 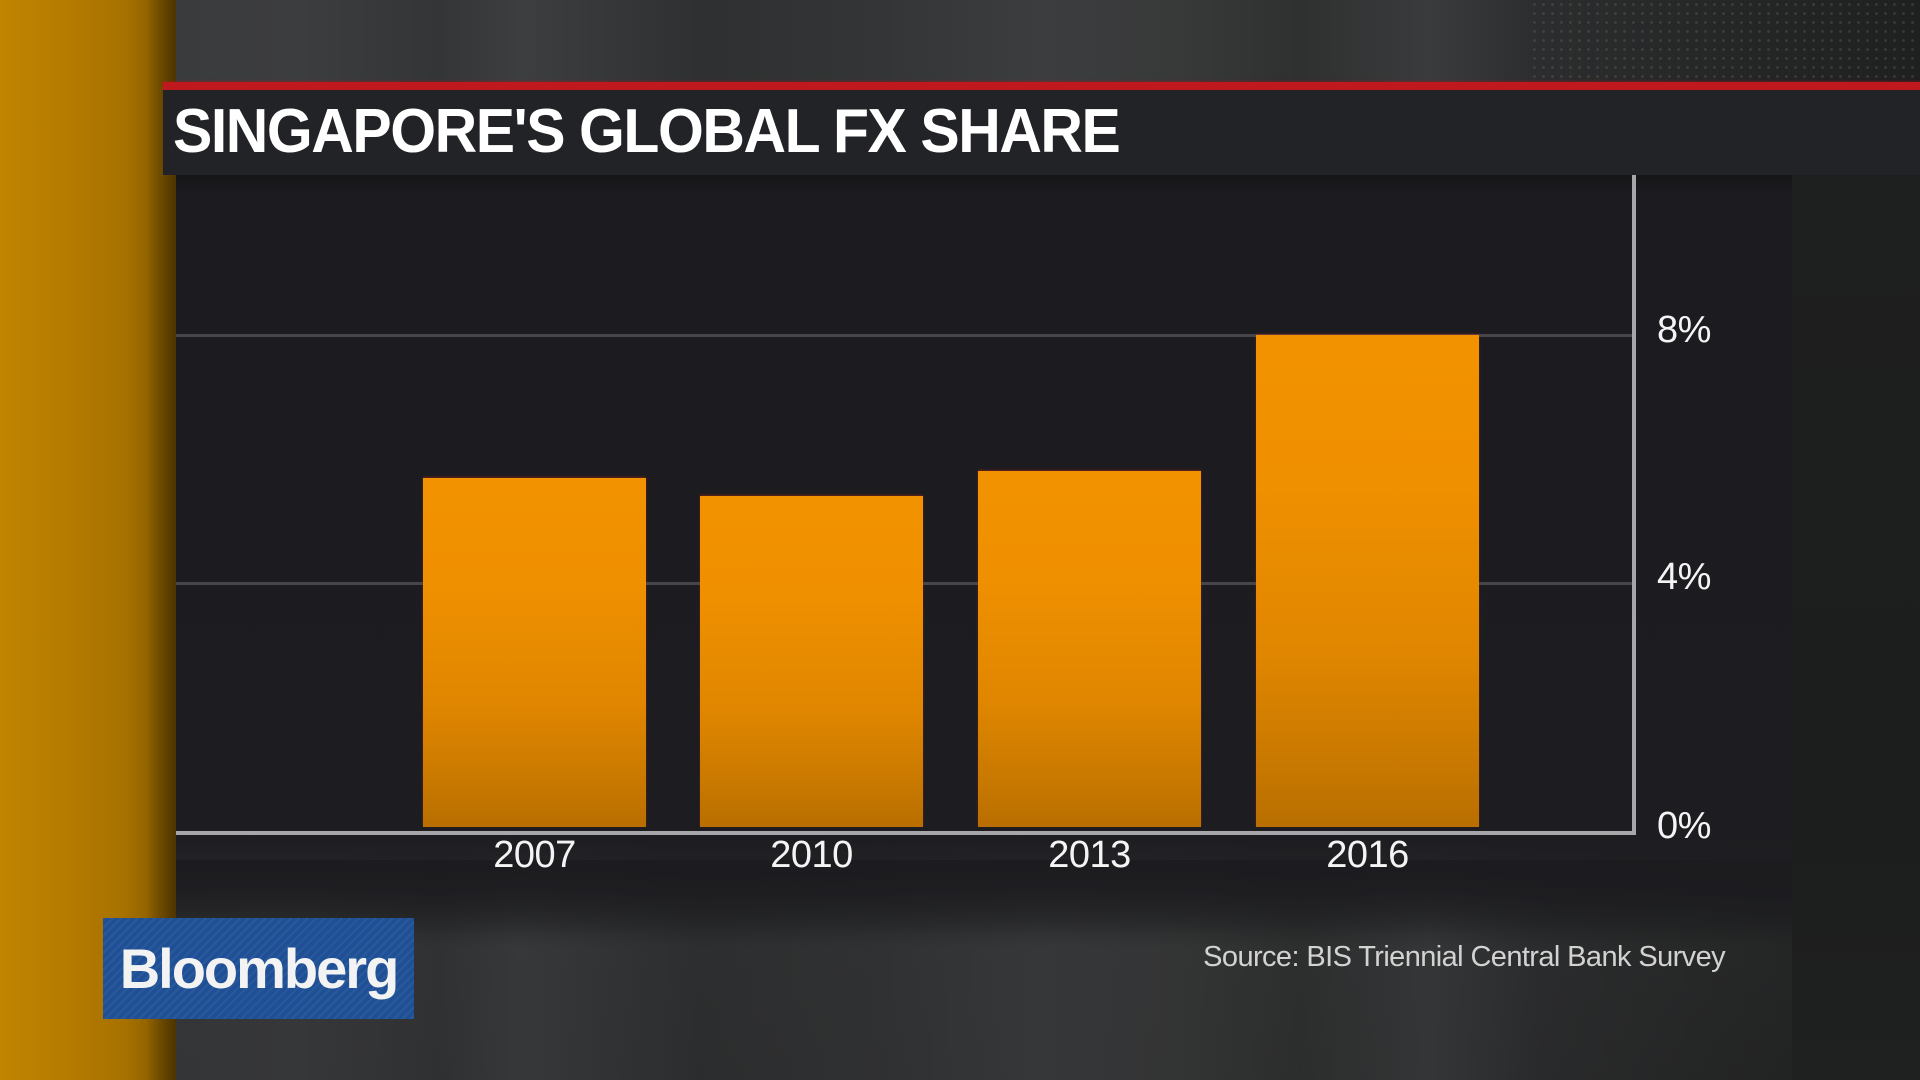 I want to click on bloomberg-logo: Bloomberg, so click(x=258, y=968).